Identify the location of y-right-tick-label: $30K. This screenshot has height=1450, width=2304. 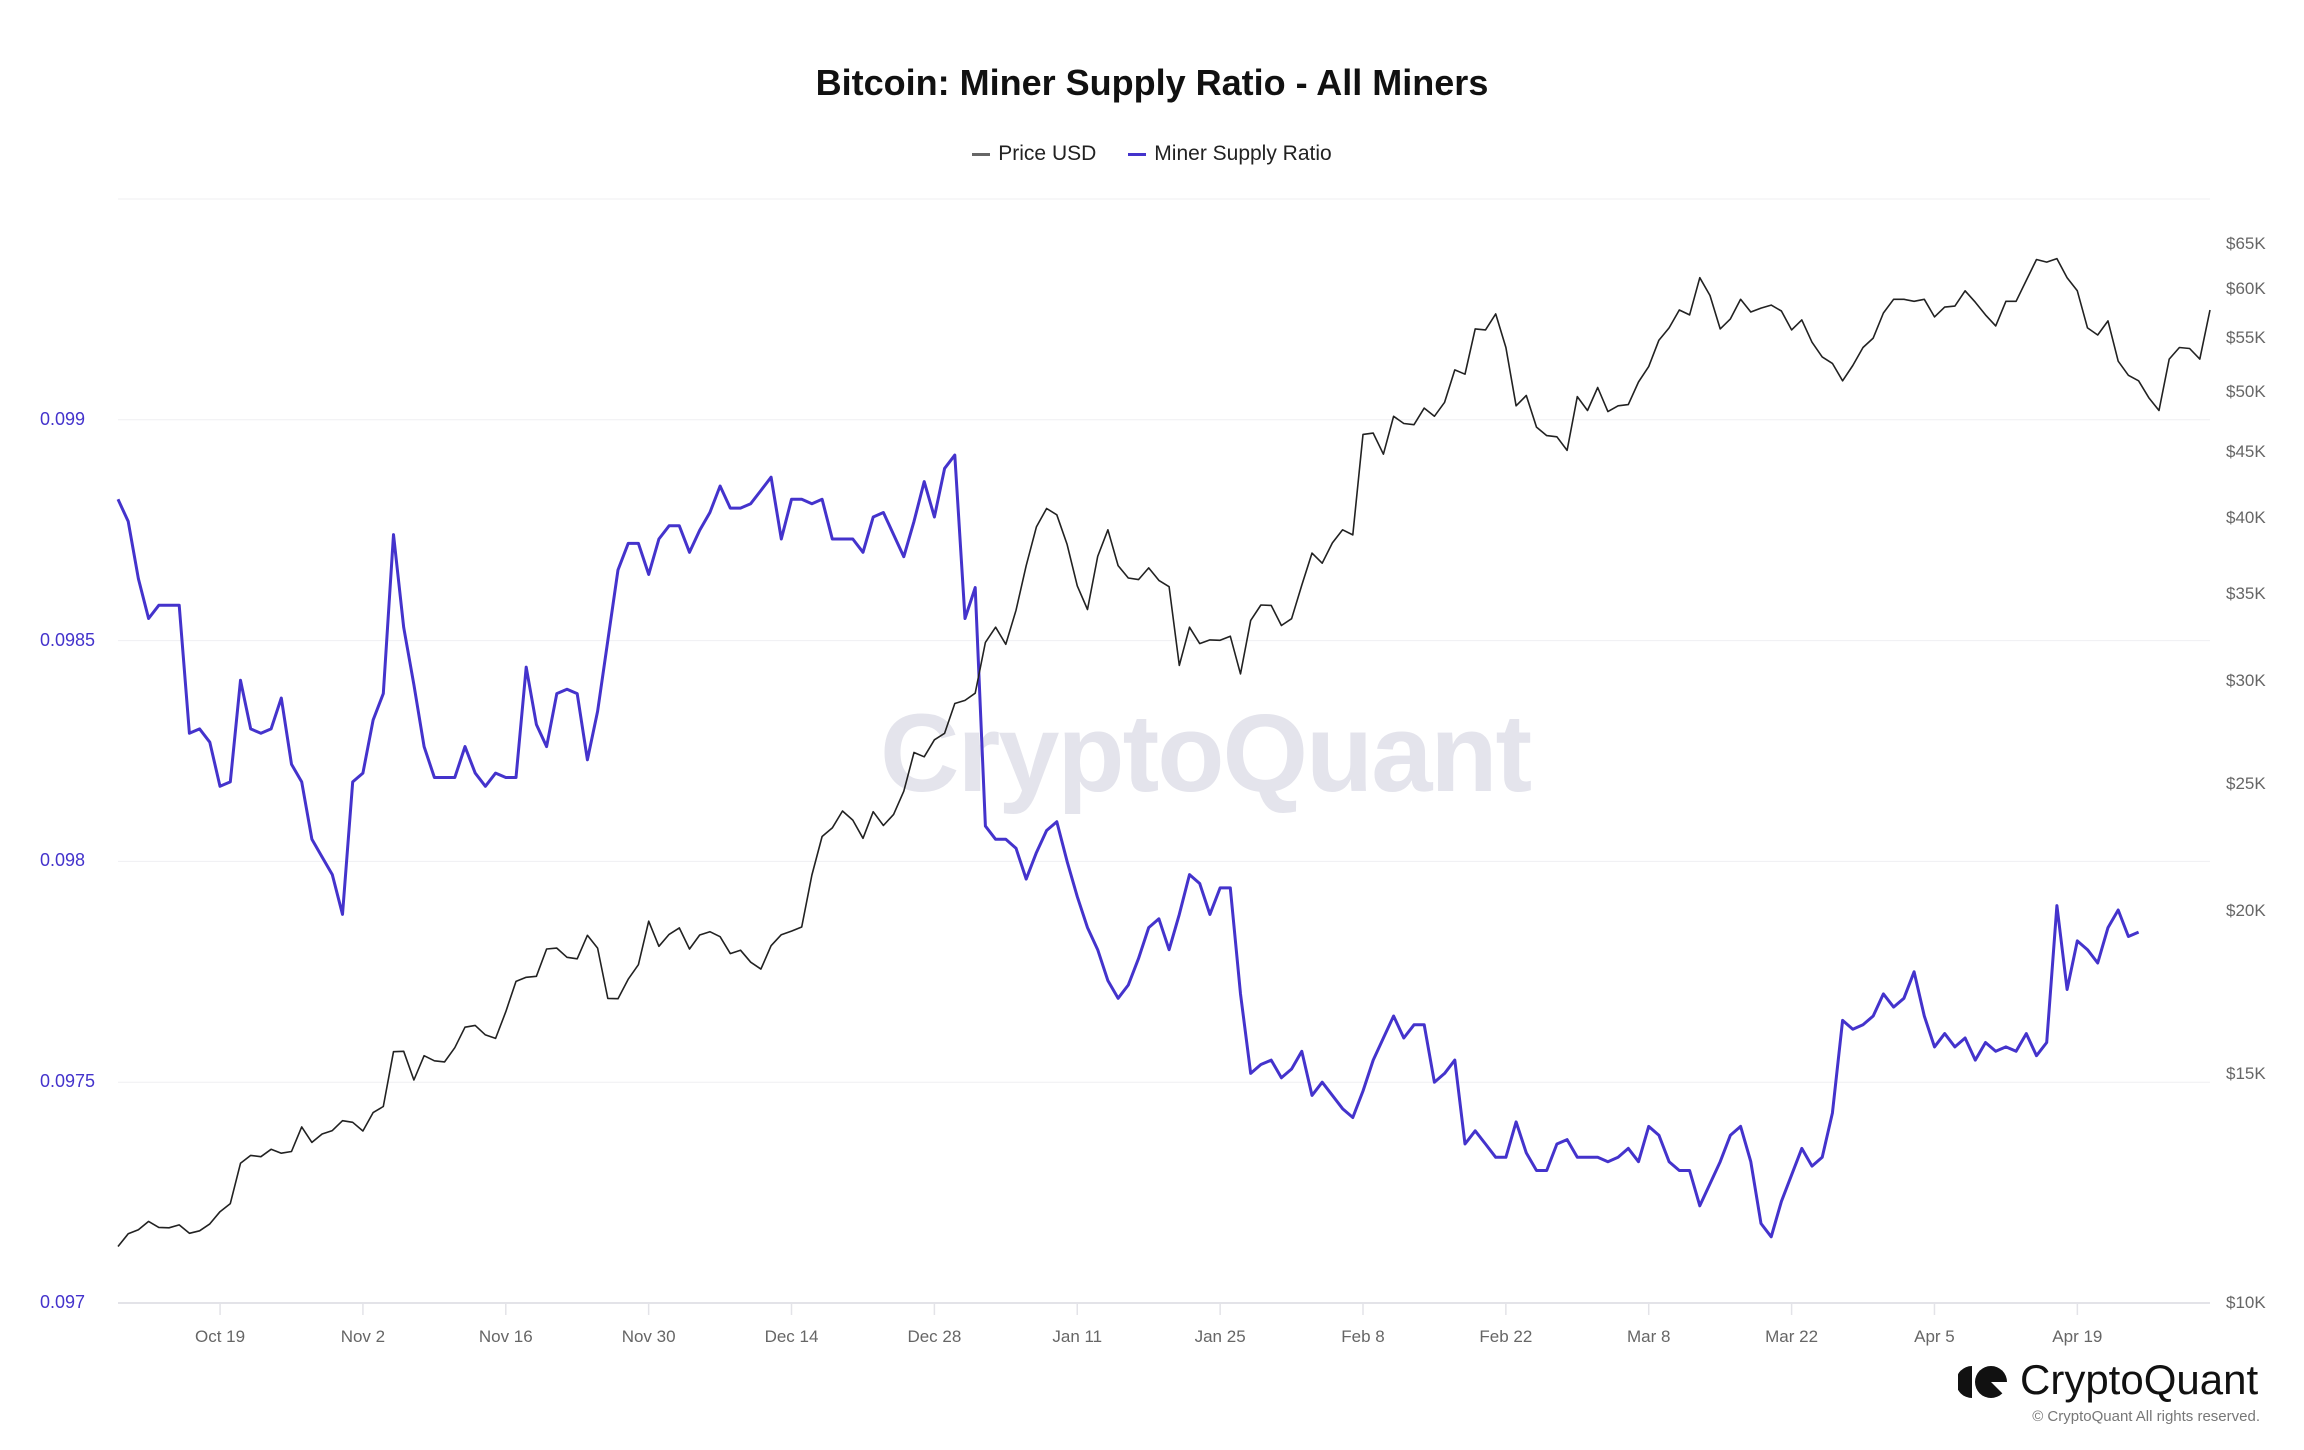
(2246, 681).